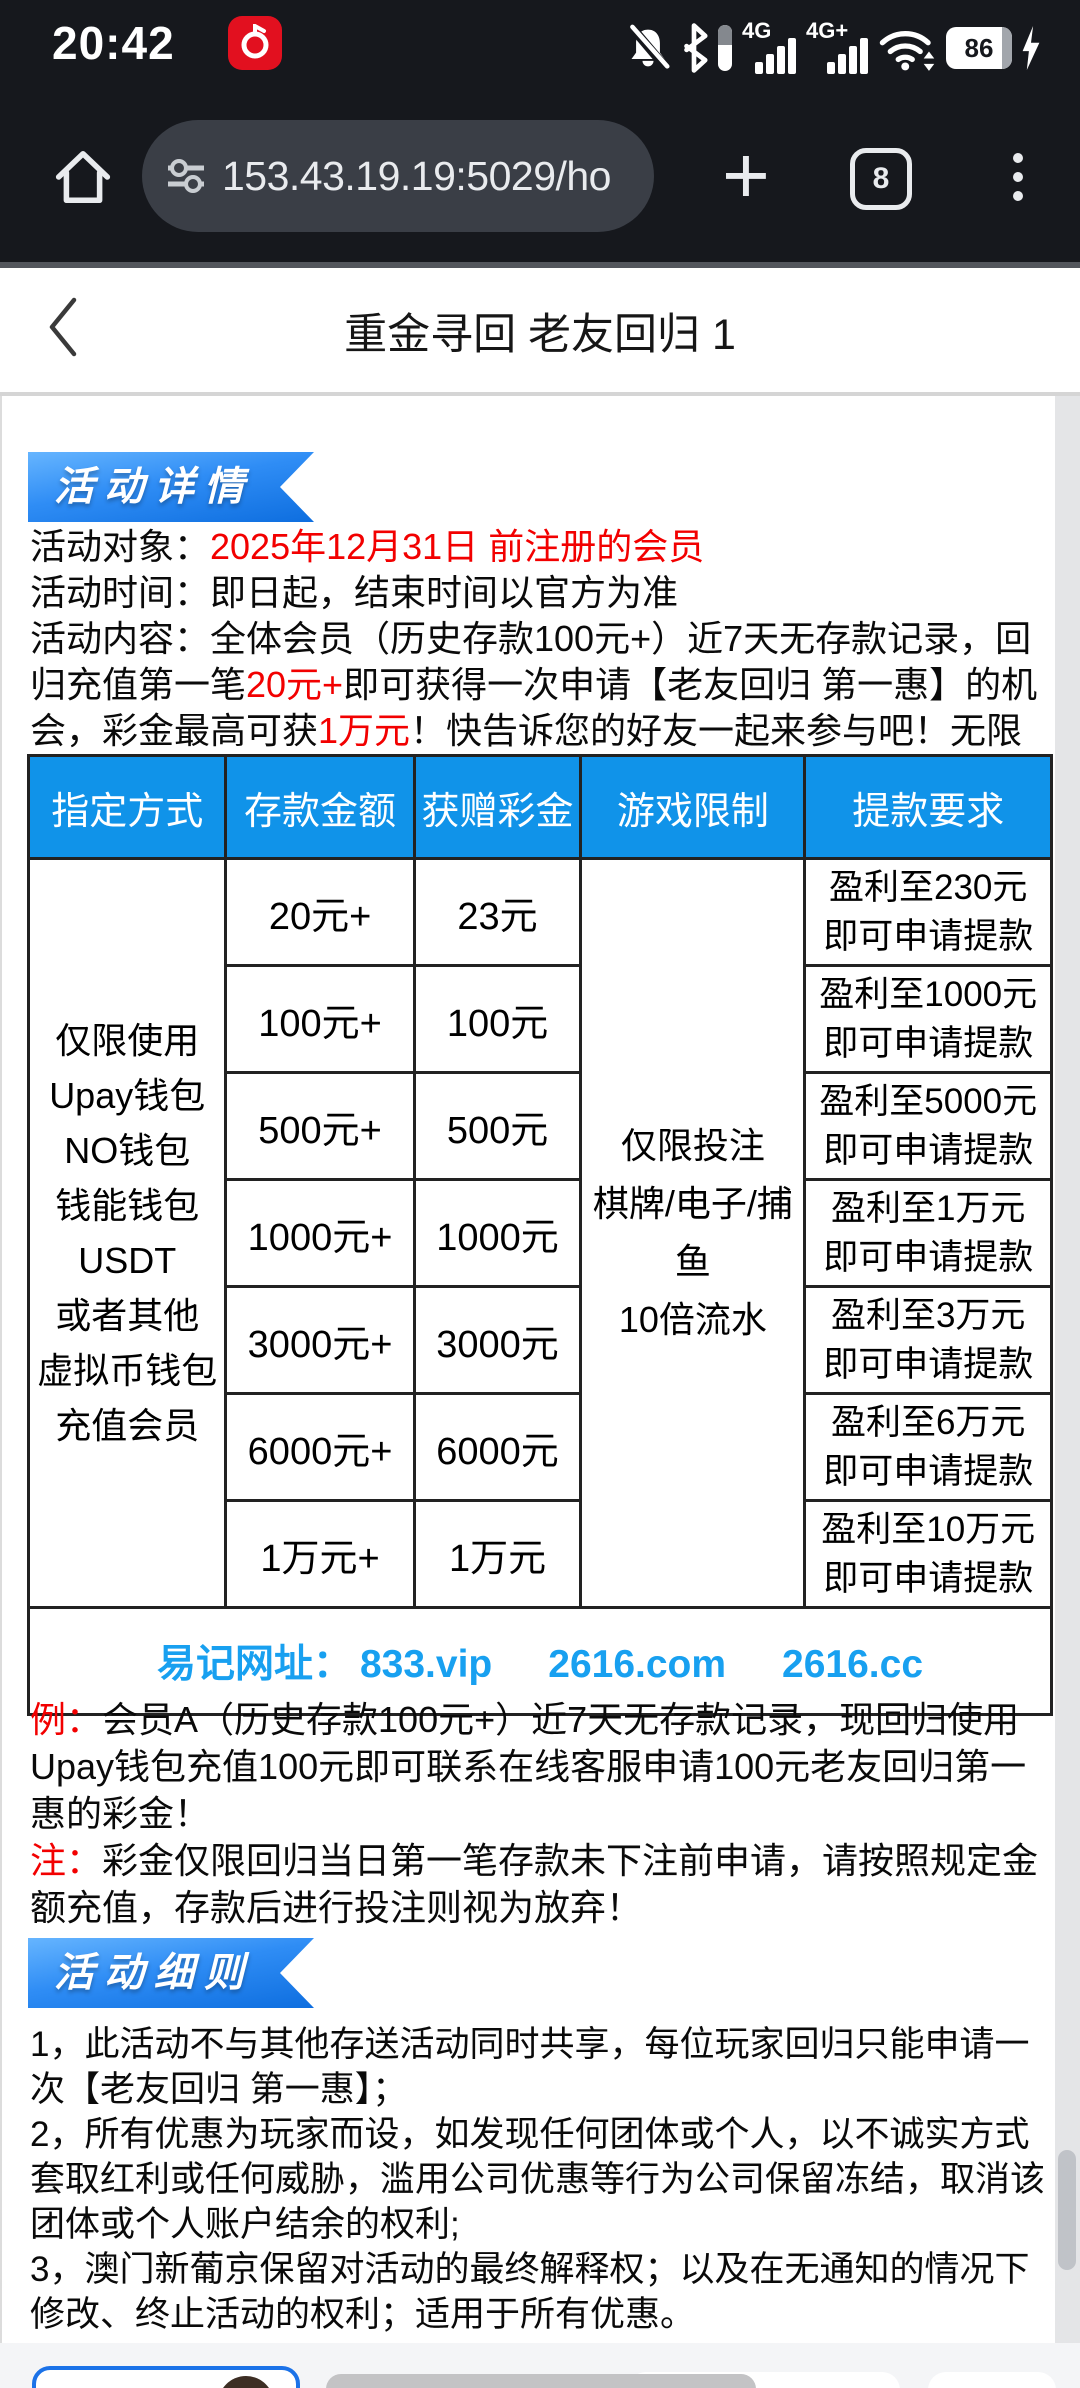  What do you see at coordinates (320, 807) in the screenshot?
I see `col-header-deposit: 存款金额` at bounding box center [320, 807].